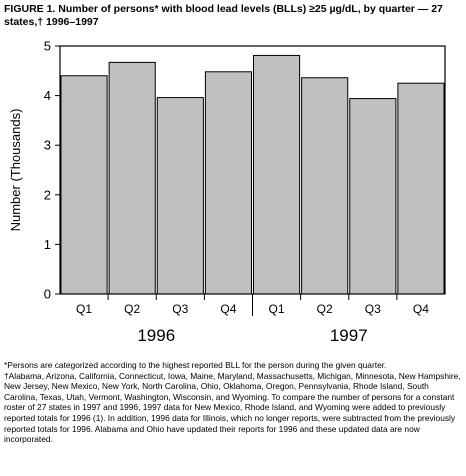 The image size is (466, 476). I want to click on y-tick-label: 5, so click(47, 46).